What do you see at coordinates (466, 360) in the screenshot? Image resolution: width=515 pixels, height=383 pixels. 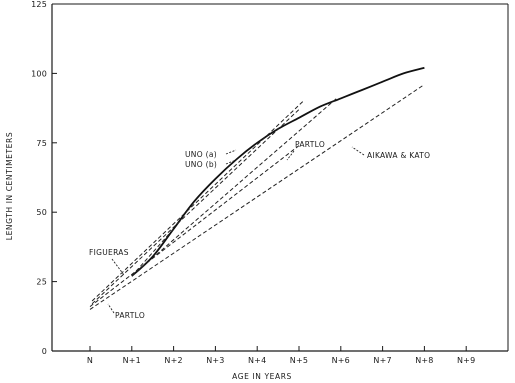 I see `x-tick-label: N+9` at bounding box center [466, 360].